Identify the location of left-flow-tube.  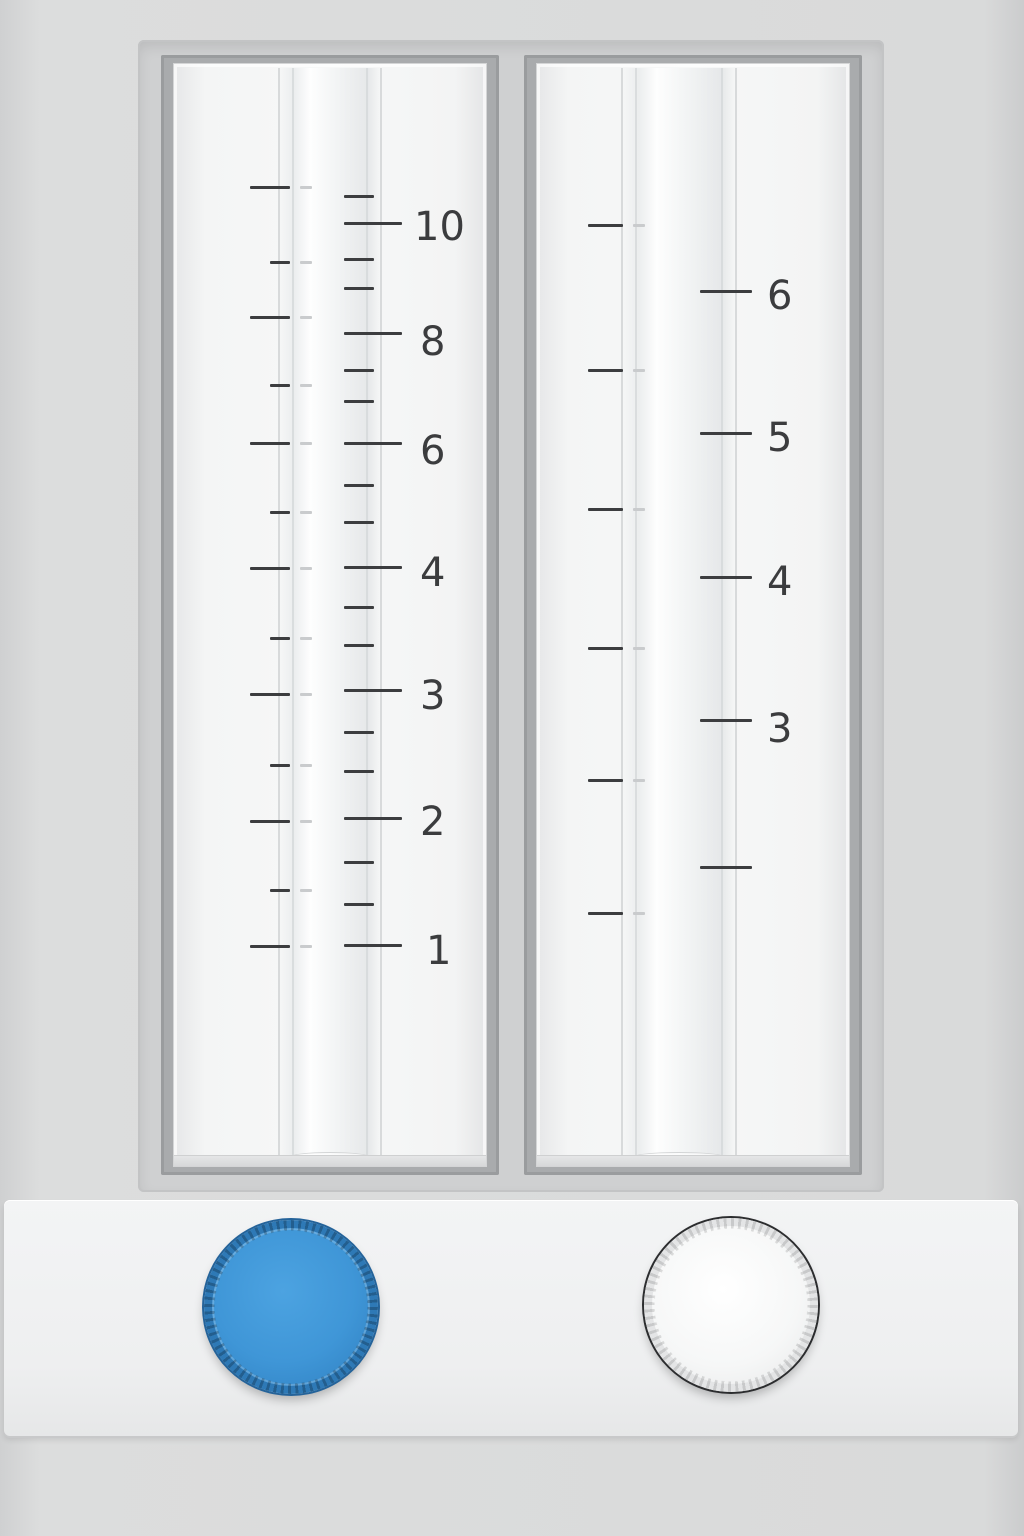
(330, 615).